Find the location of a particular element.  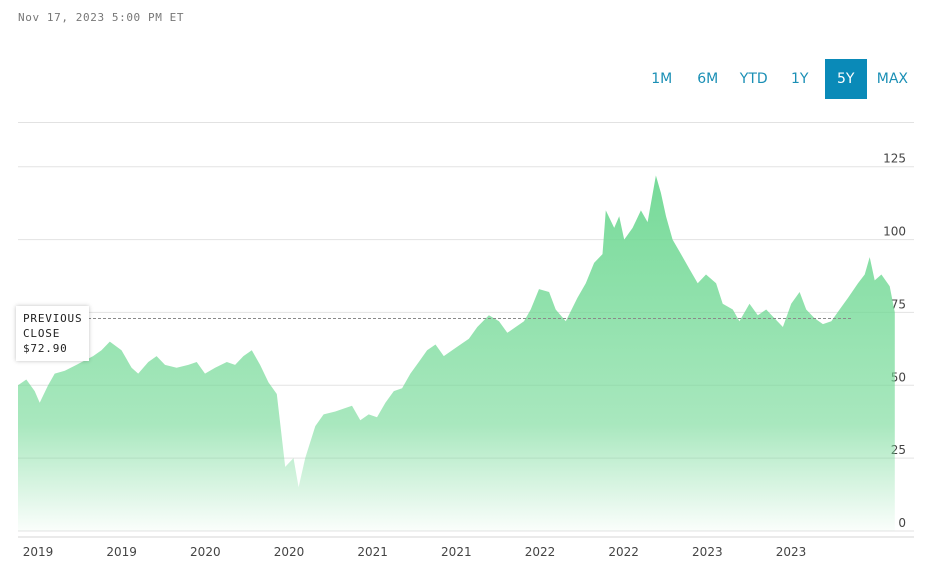

previous-close-tooltip: PREVIOUS CLOSE $72.90 is located at coordinates (53, 333).